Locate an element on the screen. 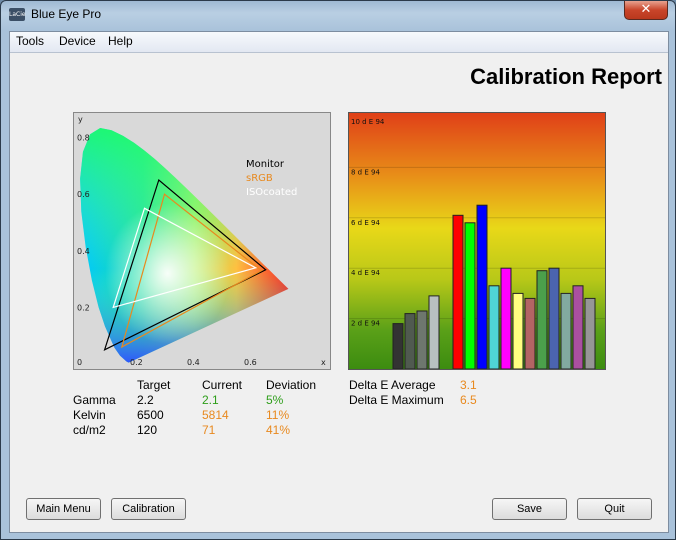  delta-e-maximum-label: Delta E Maximum is located at coordinates (396, 400).